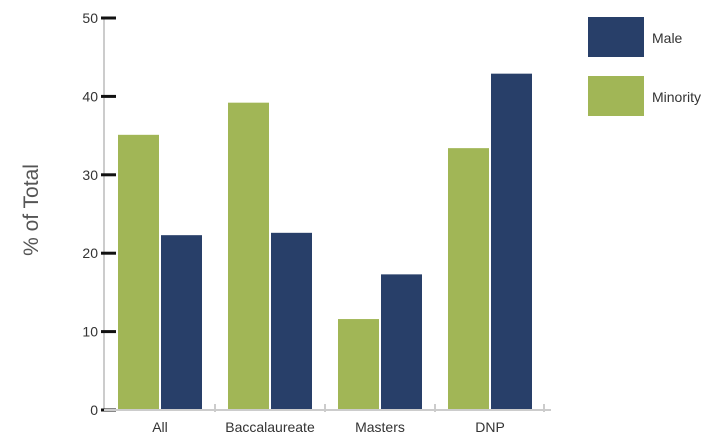 This screenshot has height=437, width=727. Describe the element at coordinates (31, 210) in the screenshot. I see `y-axis-label: % of Total` at that location.